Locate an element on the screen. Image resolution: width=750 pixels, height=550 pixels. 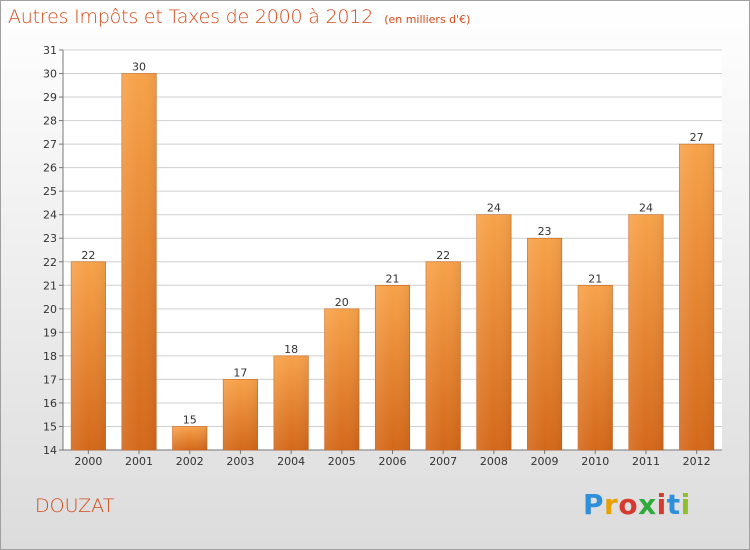
logo-letter: P is located at coordinates (594, 504).